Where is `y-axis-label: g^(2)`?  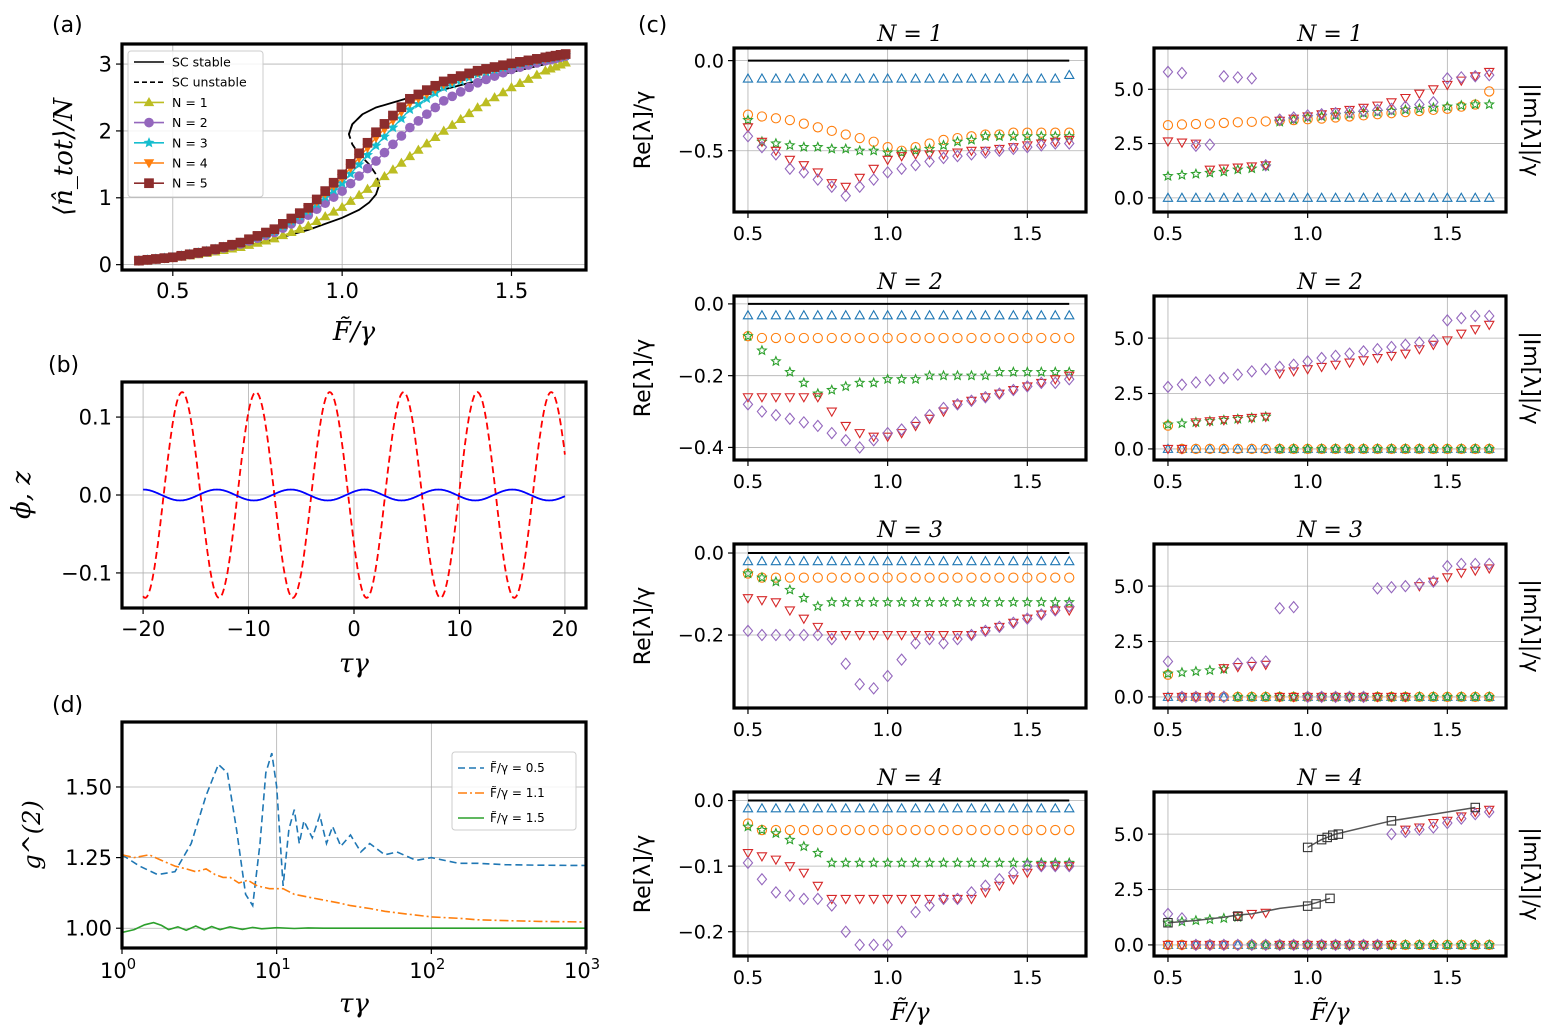
y-axis-label: g^(2) is located at coordinates (32, 834).